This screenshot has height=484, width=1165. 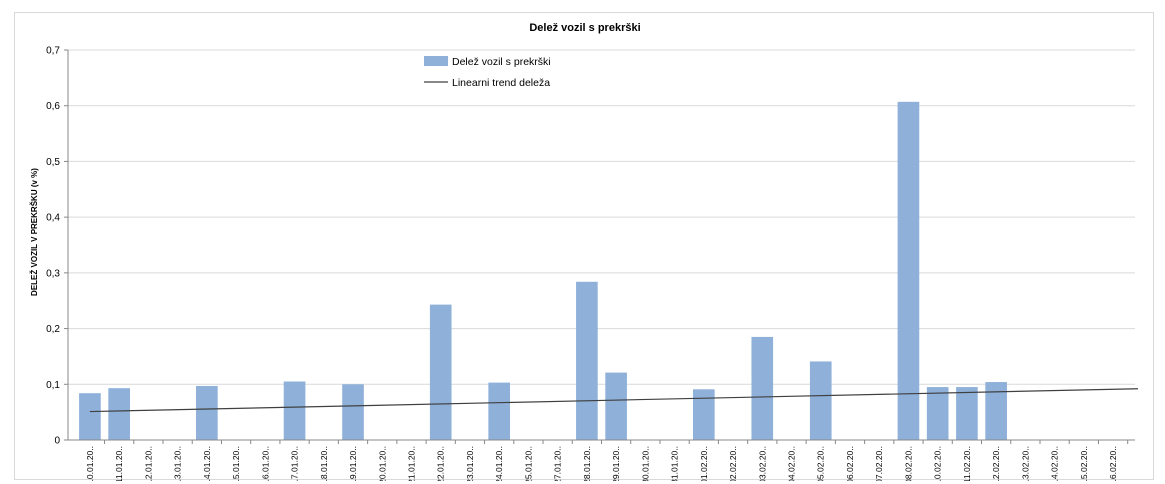 What do you see at coordinates (470, 463) in the screenshot?
I see `x-tick-label: 23.01.20..` at bounding box center [470, 463].